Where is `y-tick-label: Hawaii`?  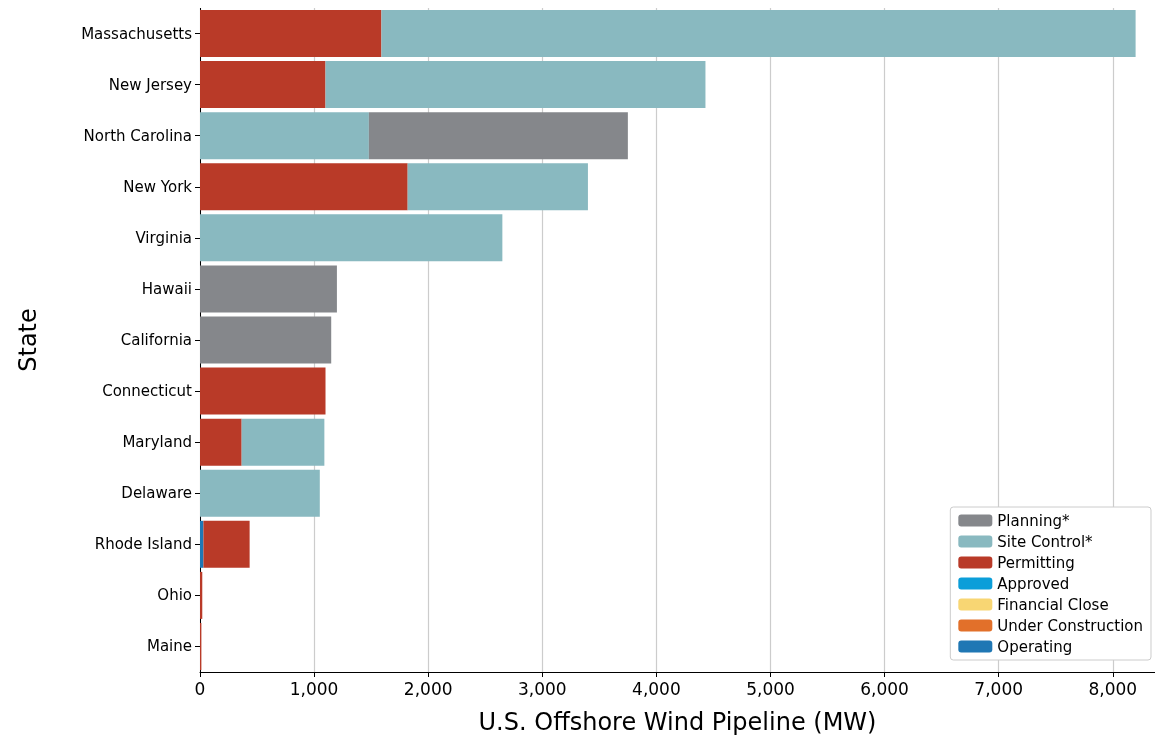
y-tick-label: Hawaii is located at coordinates (166, 288).